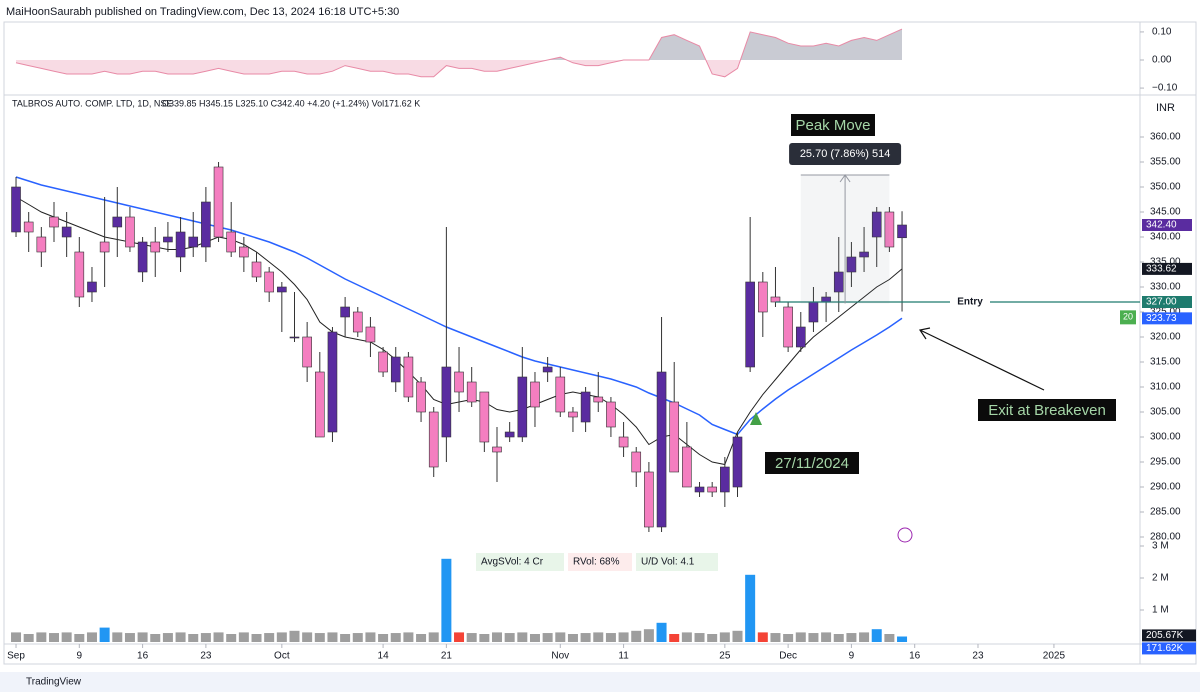 This screenshot has height=697, width=1200. What do you see at coordinates (668, 562) in the screenshot?
I see `stat-text: U/D Vol: 4.1` at bounding box center [668, 562].